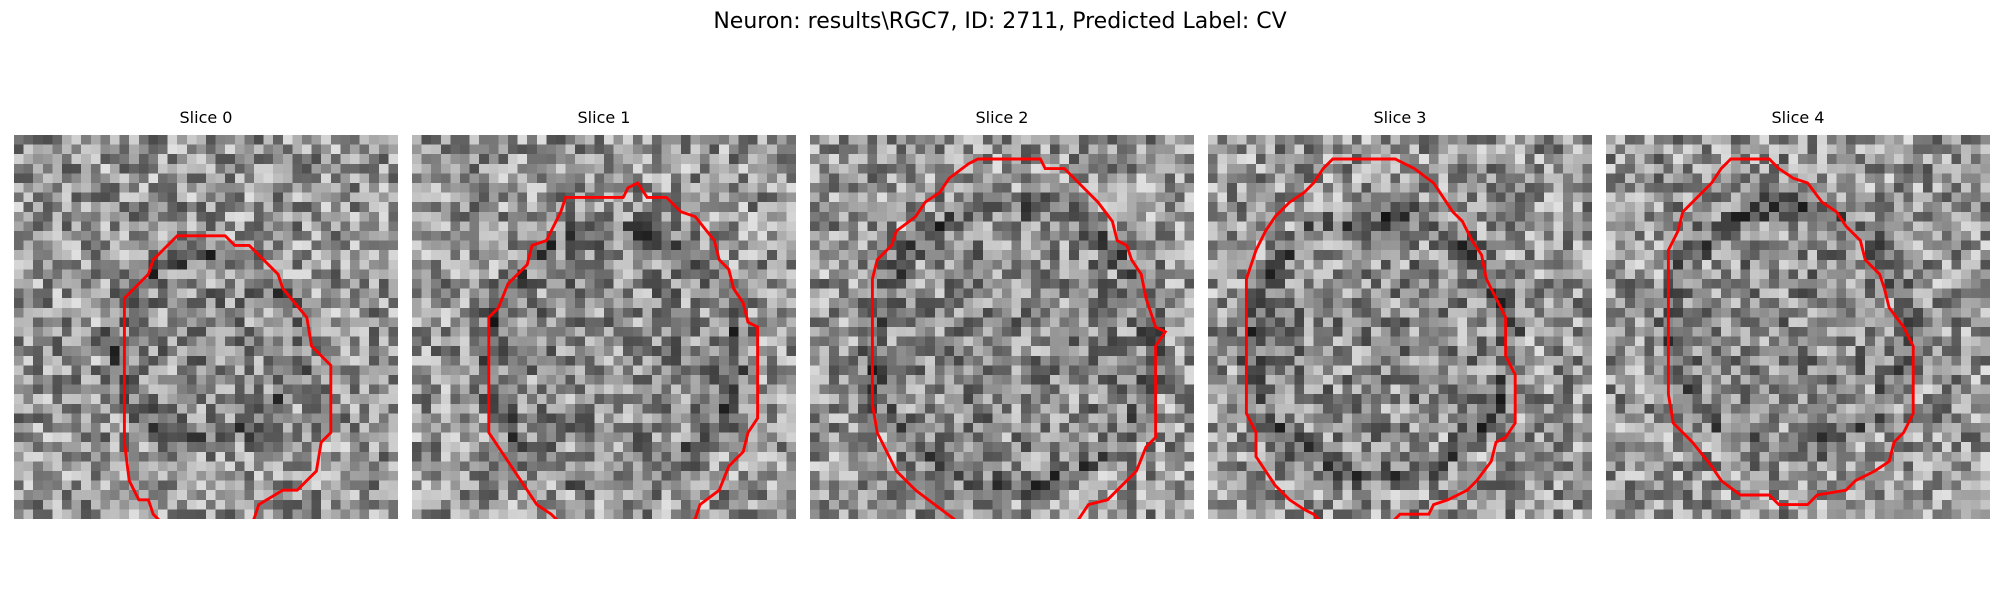  What do you see at coordinates (604, 117) in the screenshot?
I see `slice-title: Slice 1` at bounding box center [604, 117].